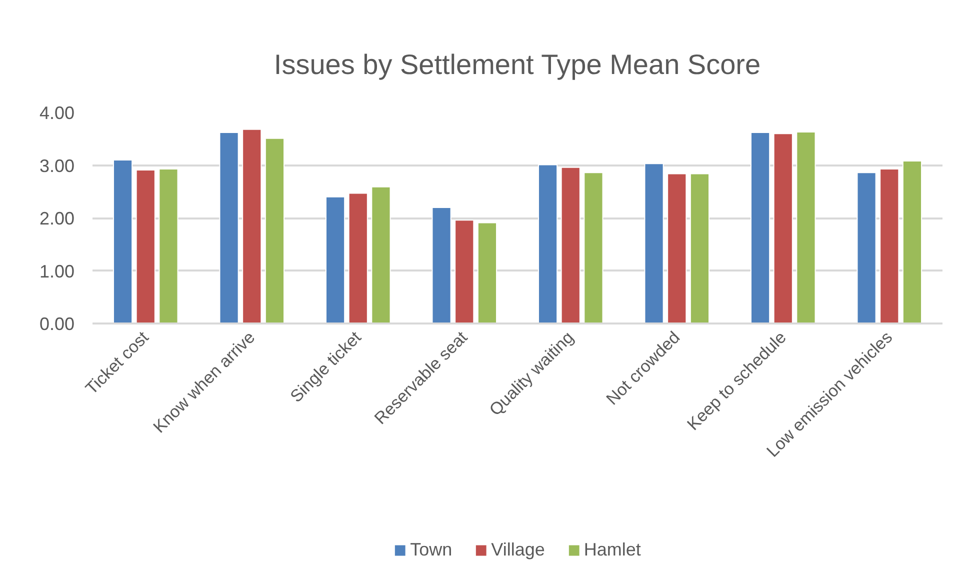  Describe the element at coordinates (518, 550) in the screenshot. I see `legend-label: Village` at that location.